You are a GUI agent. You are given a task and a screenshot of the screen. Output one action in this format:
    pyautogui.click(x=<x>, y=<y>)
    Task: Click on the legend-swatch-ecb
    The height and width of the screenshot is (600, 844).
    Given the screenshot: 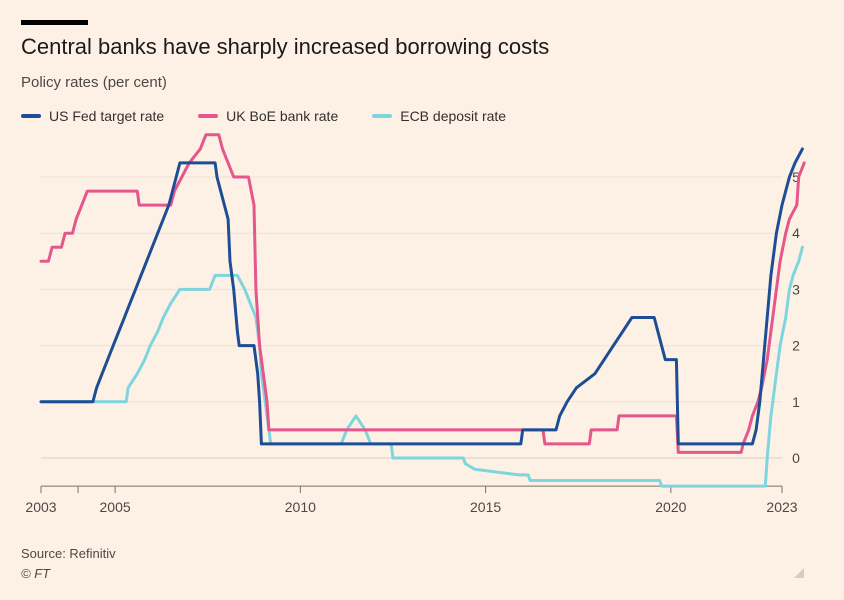 What is the action you would take?
    pyautogui.click(x=382, y=116)
    